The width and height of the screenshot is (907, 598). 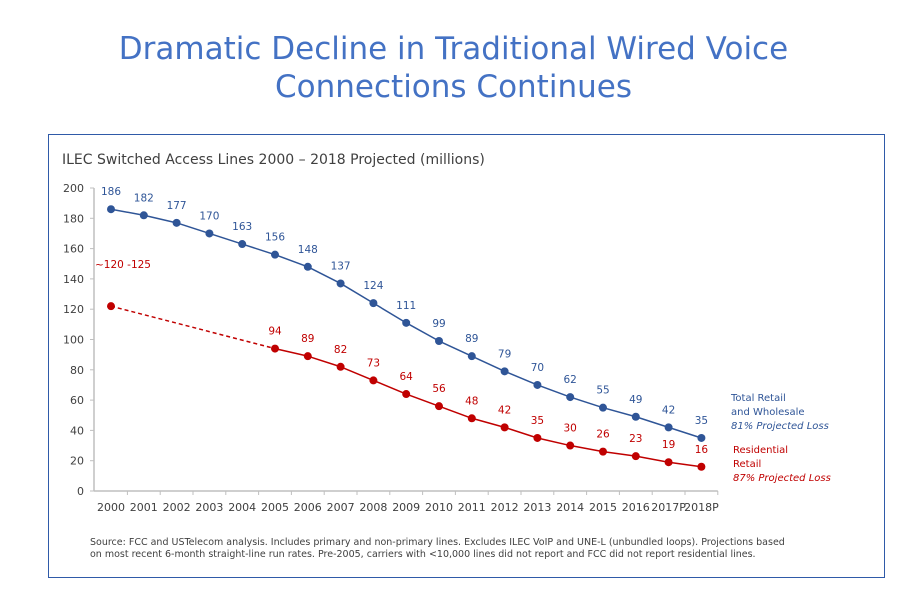 What do you see at coordinates (635, 400) in the screenshot?
I see `data-label: 49` at bounding box center [635, 400].